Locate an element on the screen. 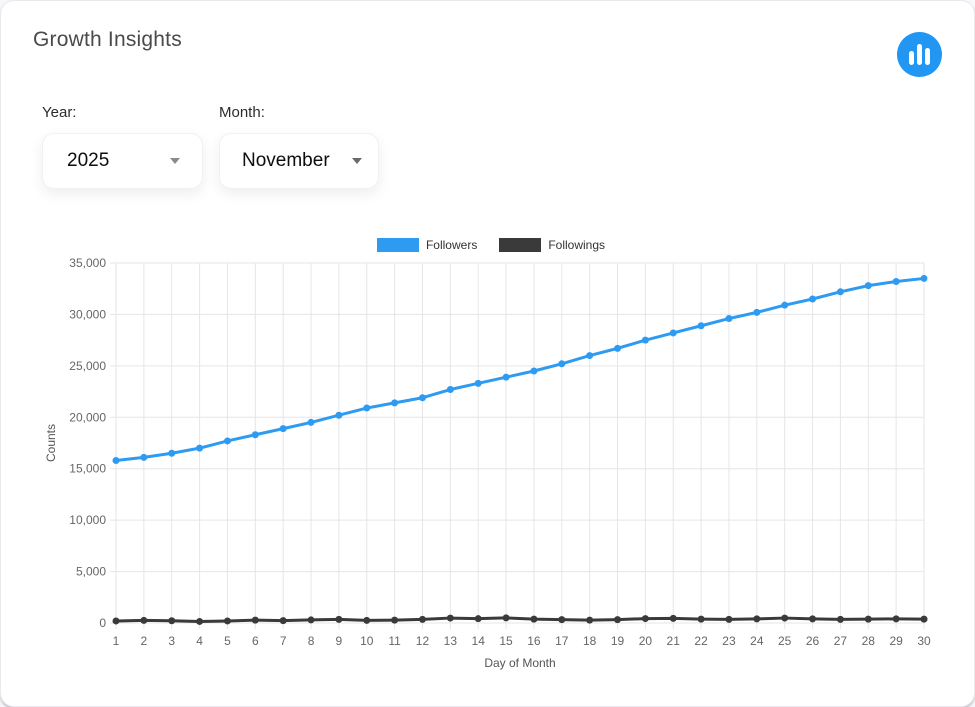  x-tick-label: 28 is located at coordinates (869, 641).